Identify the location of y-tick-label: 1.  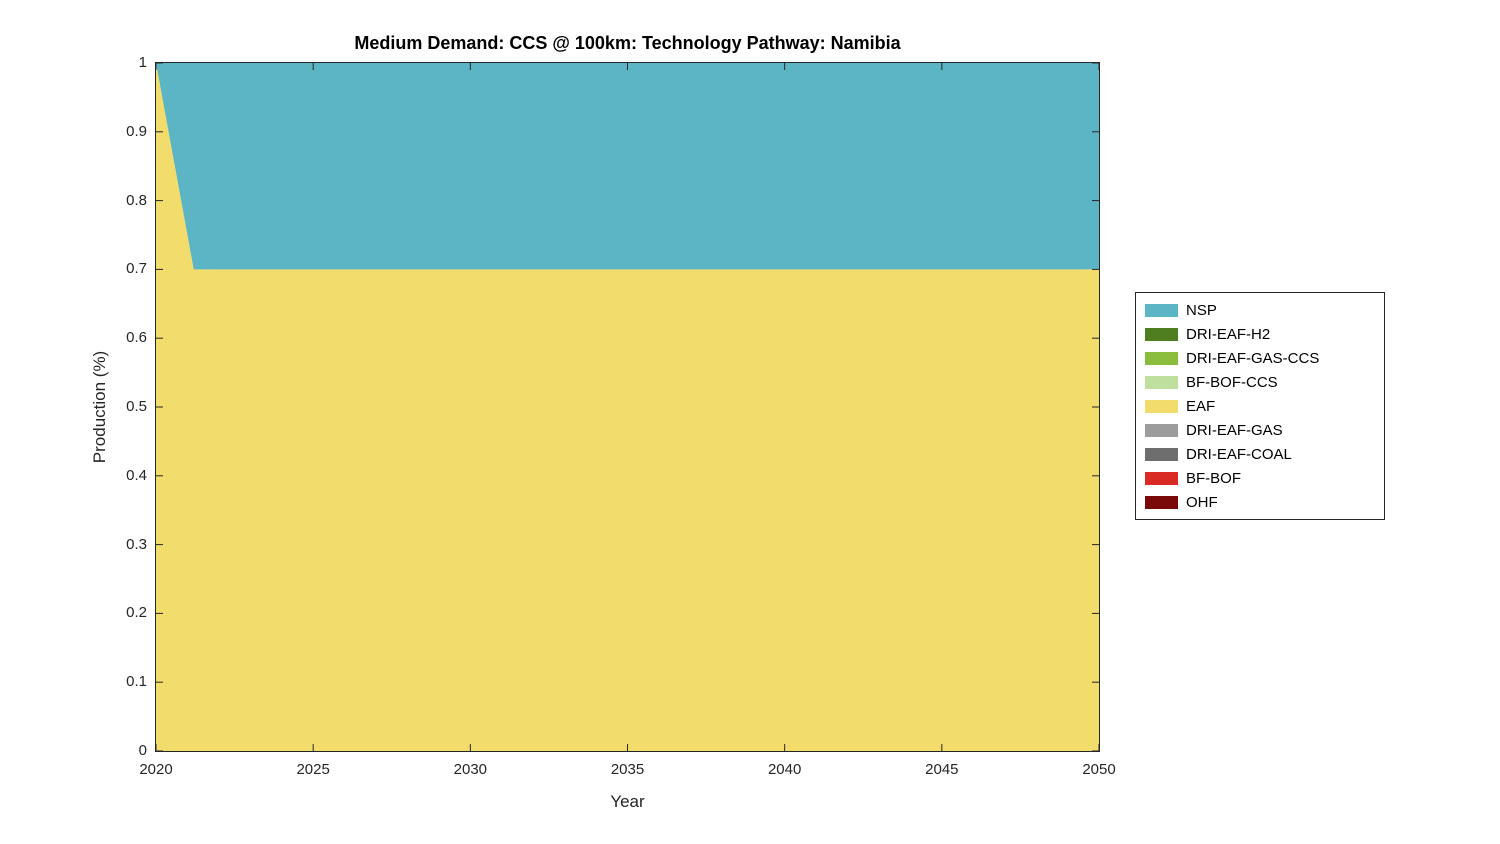
(142, 62).